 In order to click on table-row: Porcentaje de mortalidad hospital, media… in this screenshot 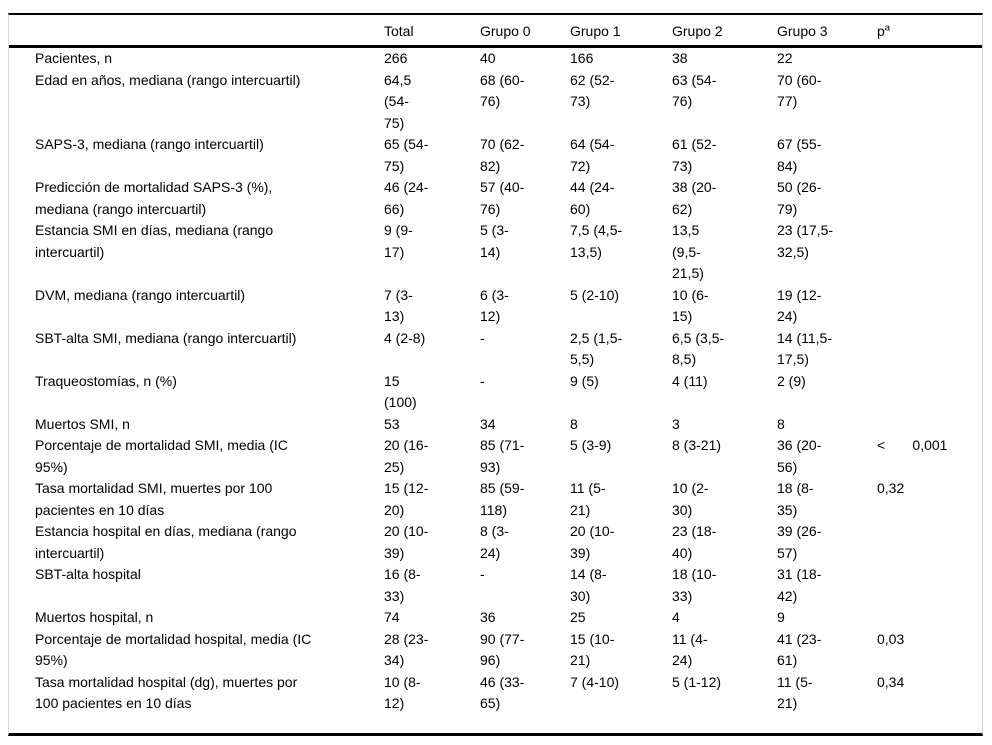, I will do `click(495, 650)`.